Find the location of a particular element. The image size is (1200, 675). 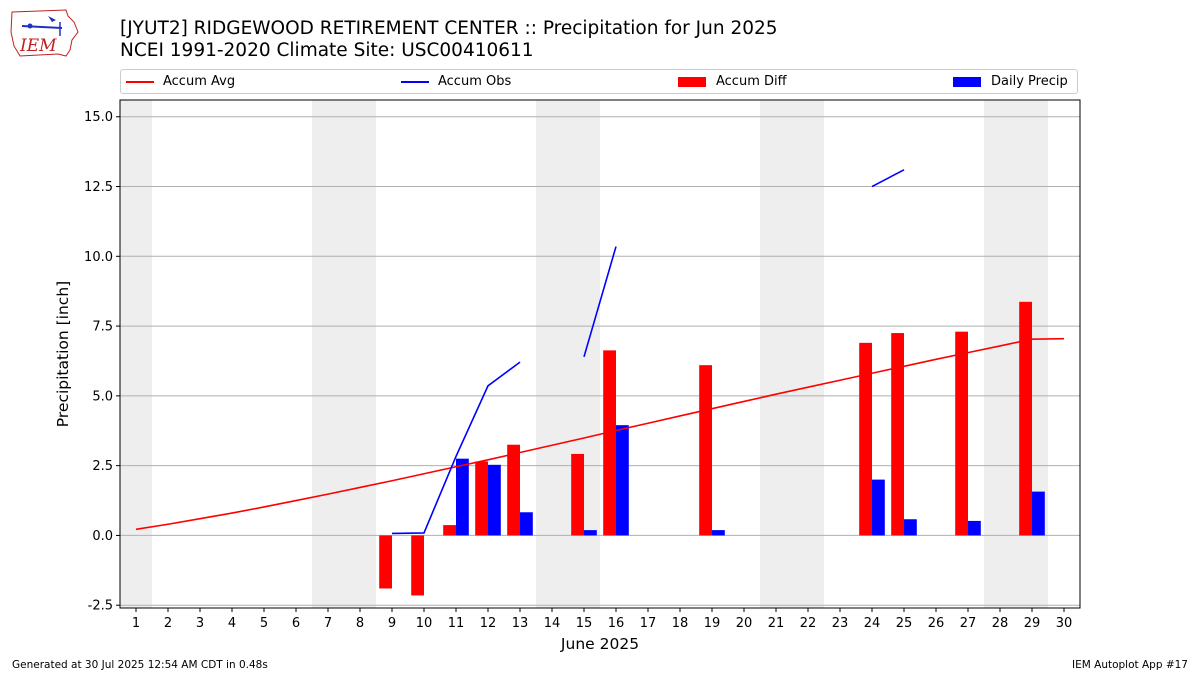

x-tick-label: 12 is located at coordinates (488, 623).